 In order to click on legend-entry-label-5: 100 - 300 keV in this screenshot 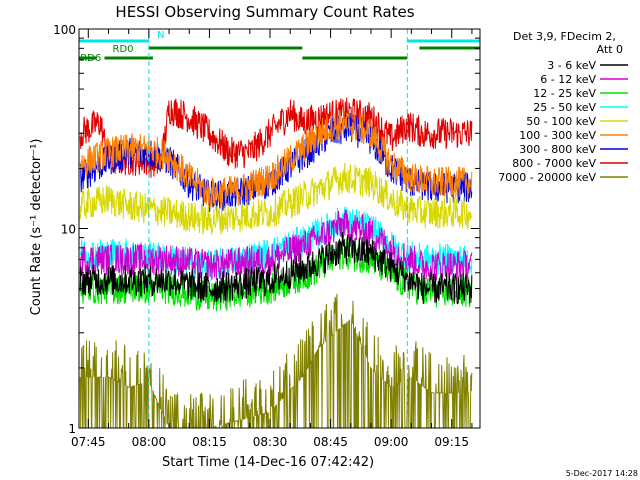, I will do `click(557, 135)`.